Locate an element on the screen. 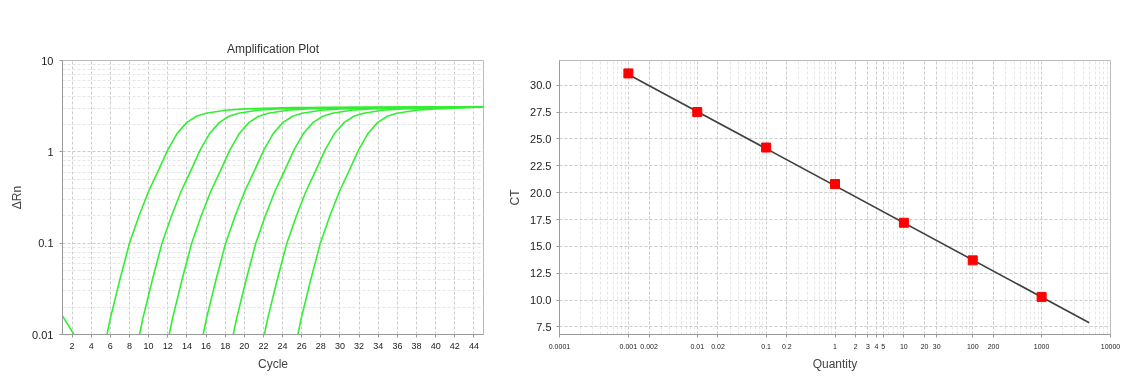 This screenshot has width=1134, height=382. chart-title: Amplification Plot is located at coordinates (273, 48).